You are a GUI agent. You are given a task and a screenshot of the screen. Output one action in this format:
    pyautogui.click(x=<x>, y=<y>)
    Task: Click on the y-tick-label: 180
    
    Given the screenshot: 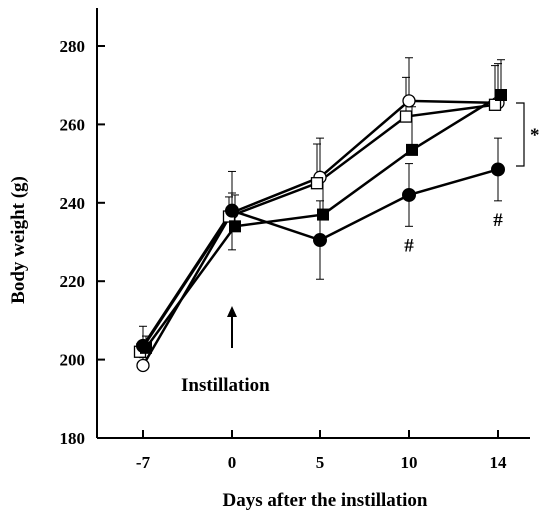 What is the action you would take?
    pyautogui.click(x=73, y=438)
    